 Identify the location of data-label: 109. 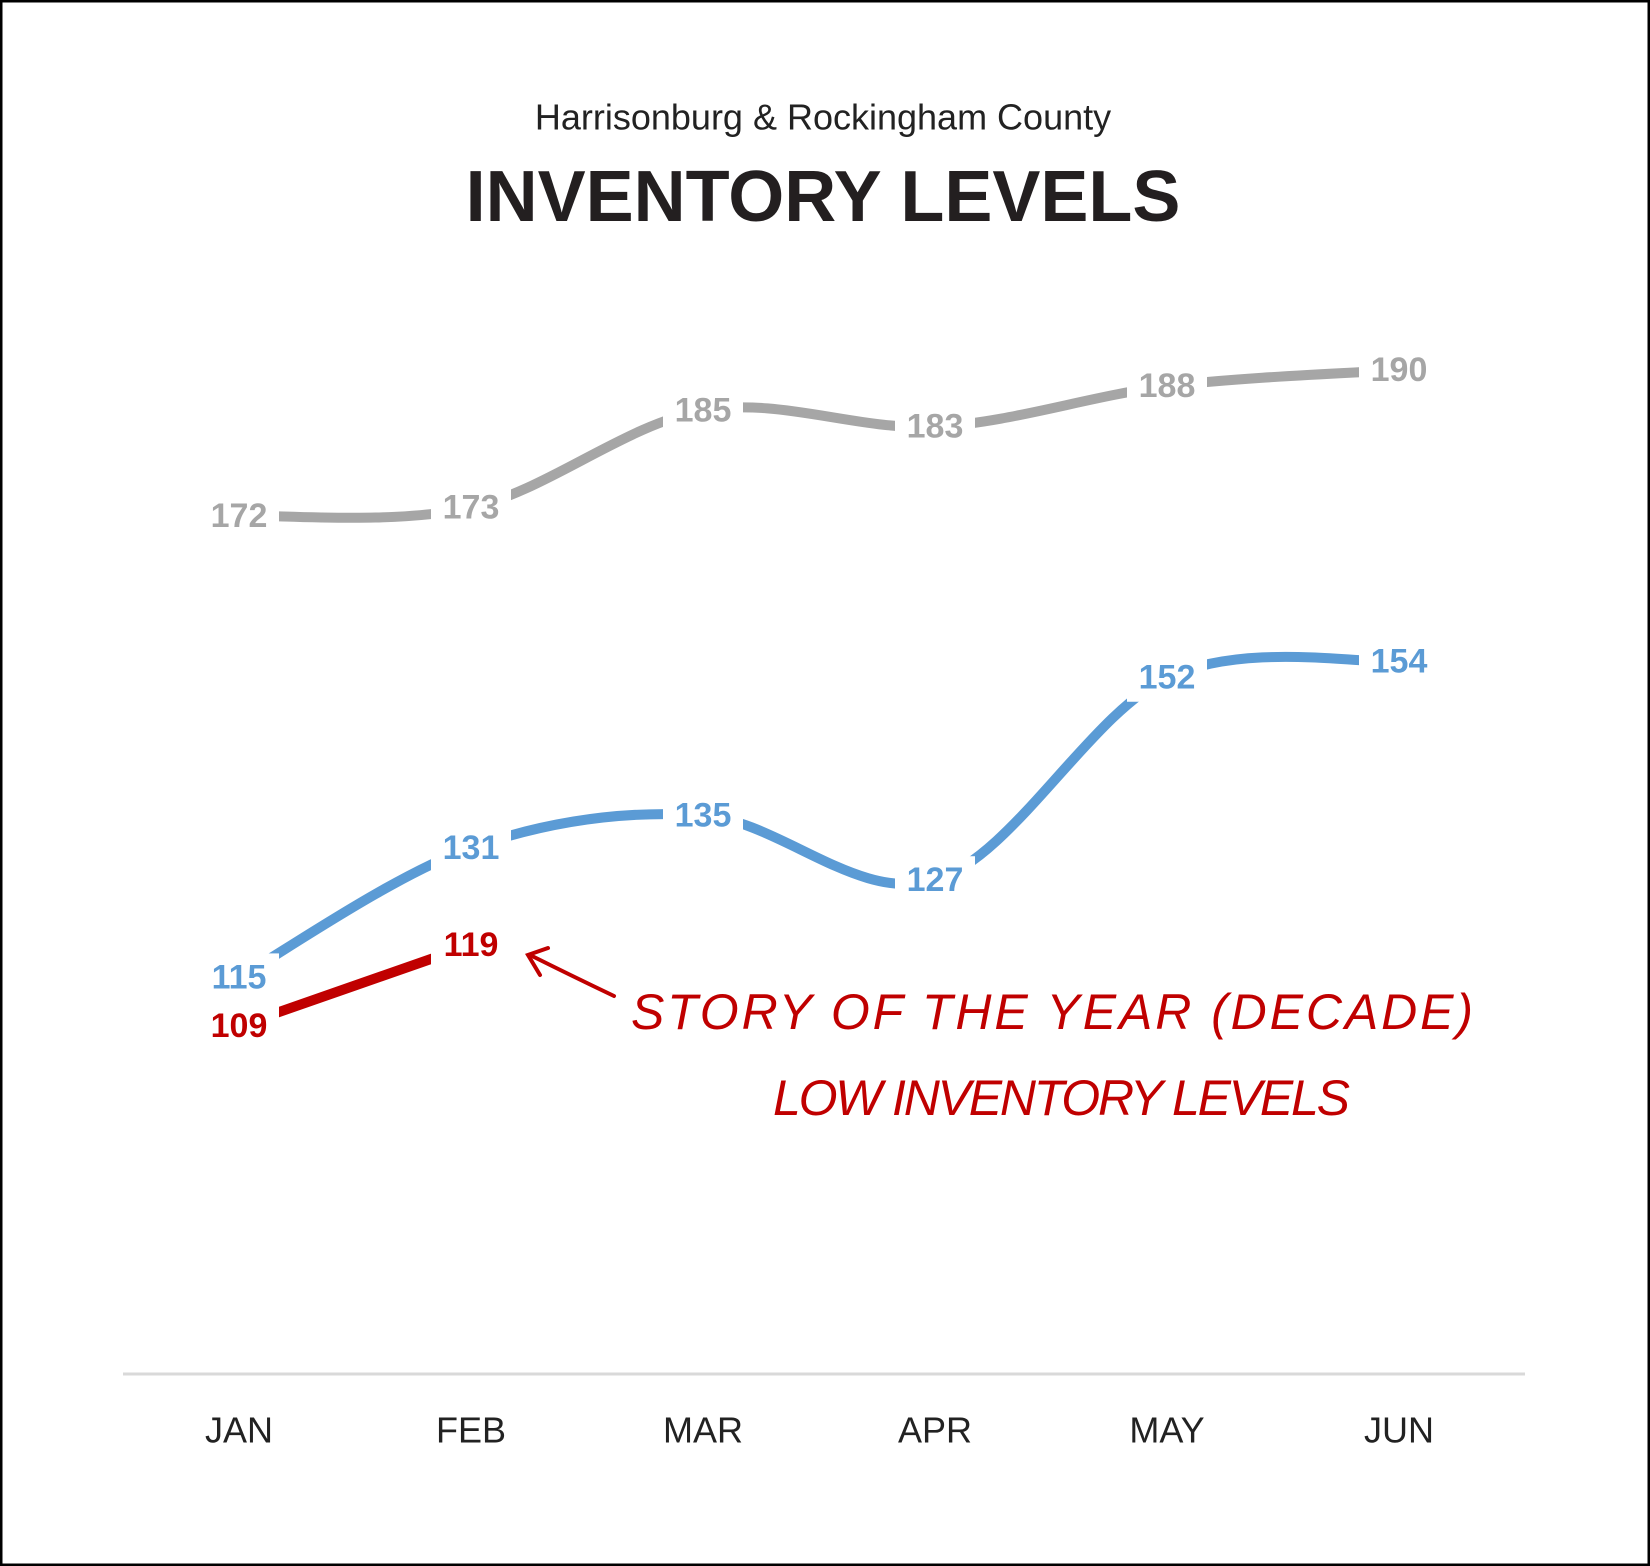
(239, 1026).